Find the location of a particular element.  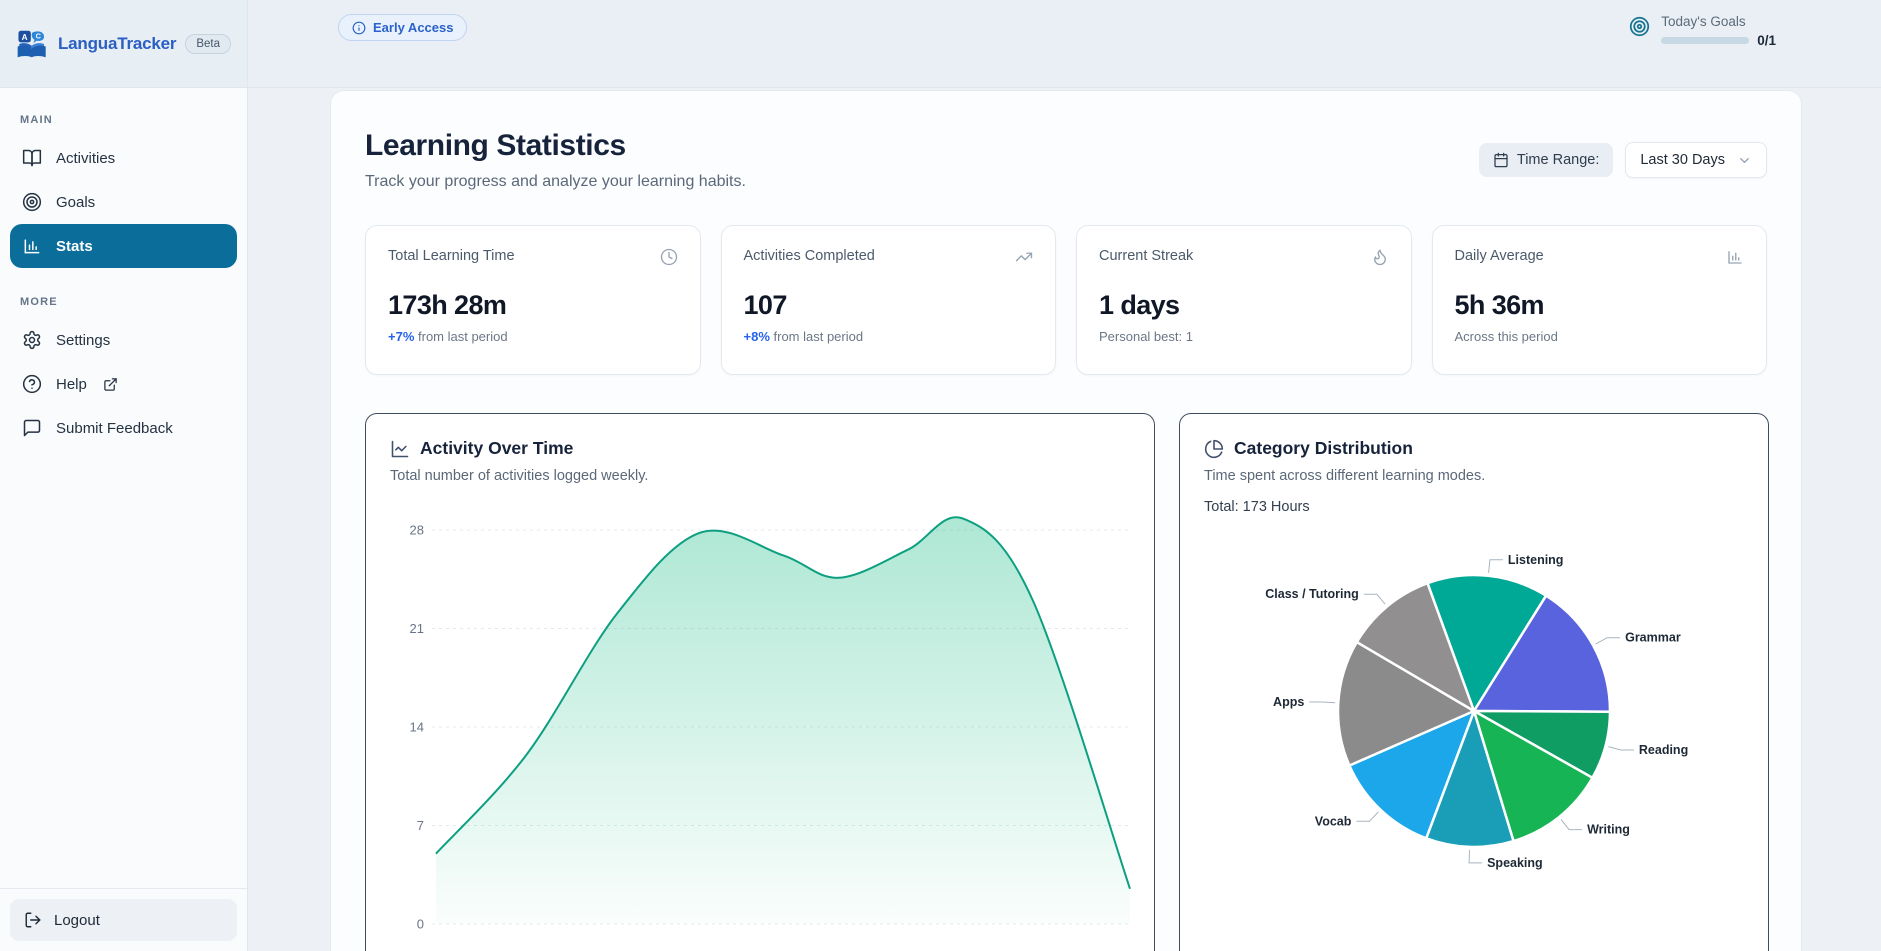

svg-text: Apps is located at coordinates (1288, 702).